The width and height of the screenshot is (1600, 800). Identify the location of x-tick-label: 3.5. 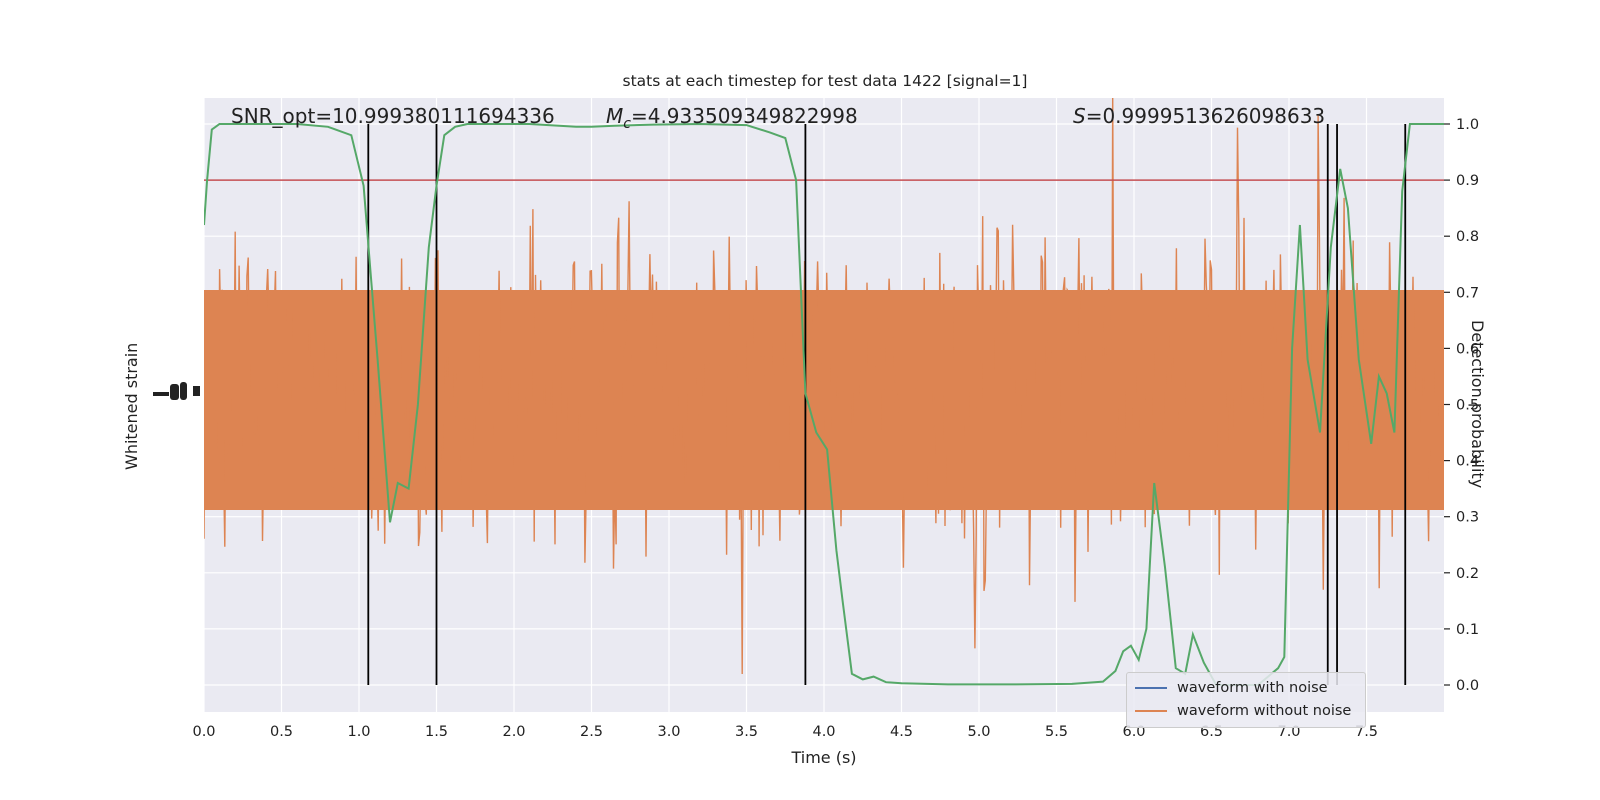
(746, 732).